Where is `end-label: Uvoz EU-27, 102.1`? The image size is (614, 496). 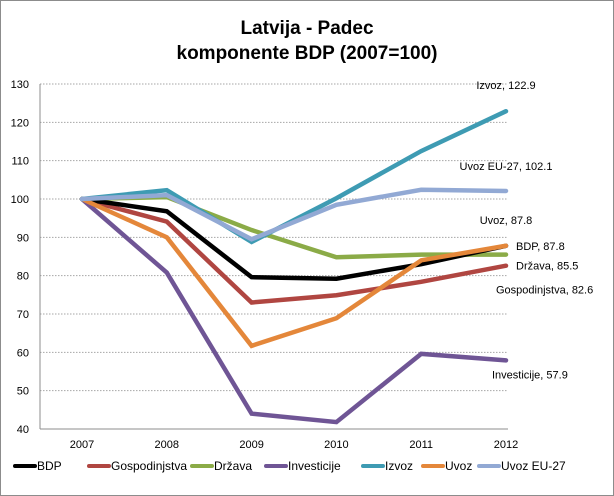
end-label: Uvoz EU-27, 102.1 is located at coordinates (506, 167).